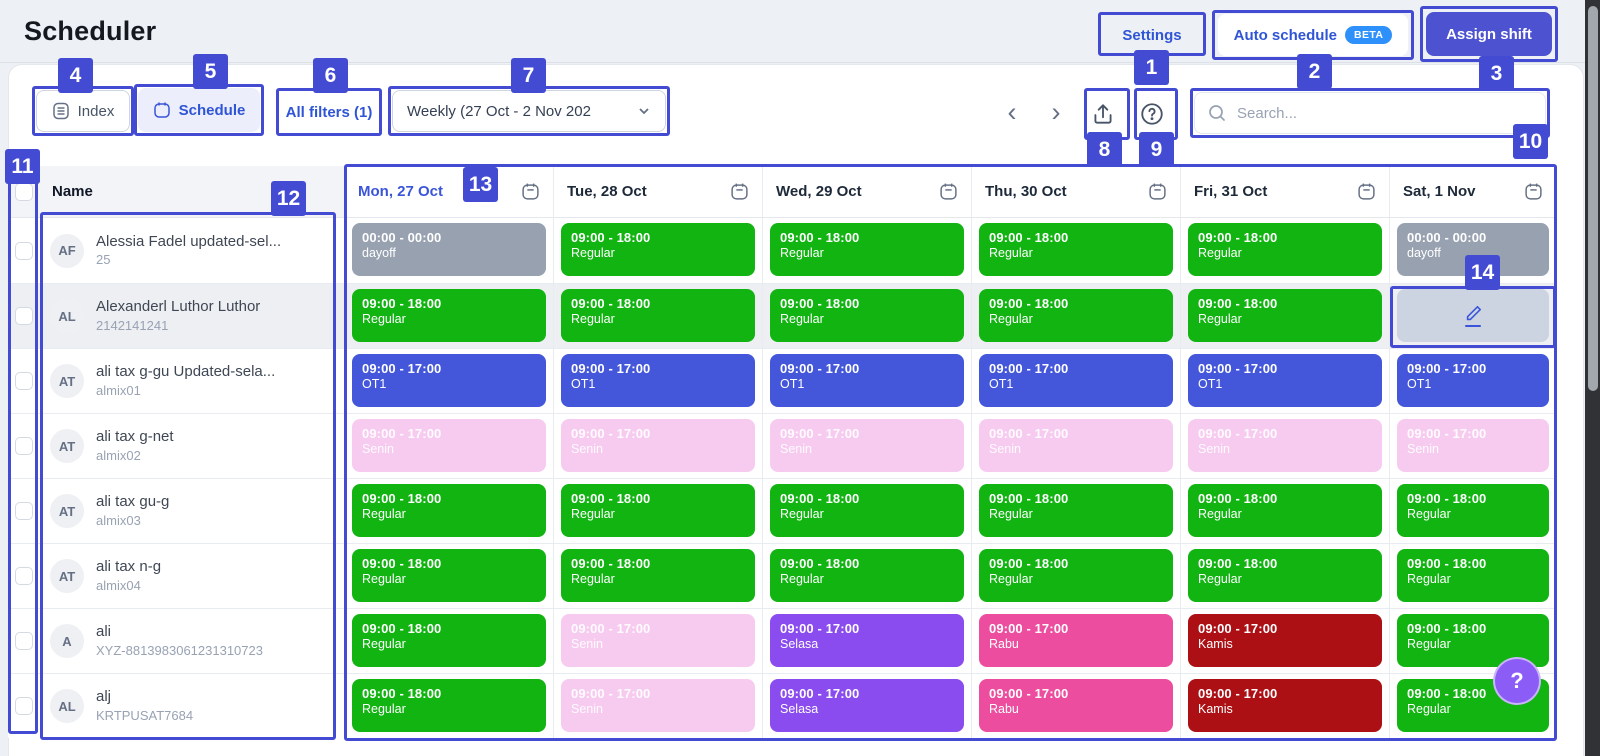 The image size is (1600, 756). Describe the element at coordinates (1313, 35) in the screenshot. I see `auto-schedule-button: Auto schedule BETA` at that location.